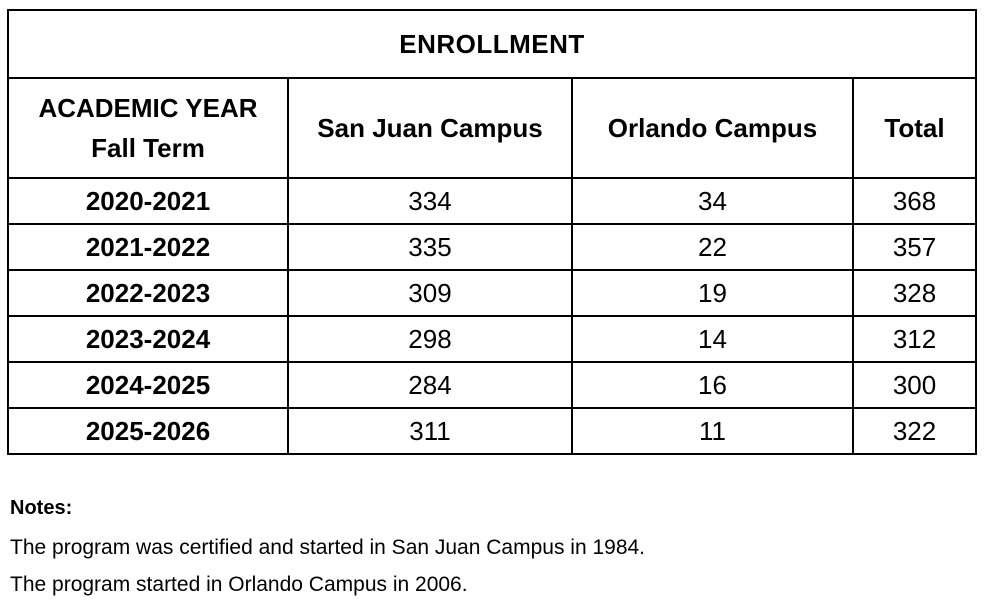 This screenshot has height=609, width=985. I want to click on orlando-value: 22, so click(712, 247).